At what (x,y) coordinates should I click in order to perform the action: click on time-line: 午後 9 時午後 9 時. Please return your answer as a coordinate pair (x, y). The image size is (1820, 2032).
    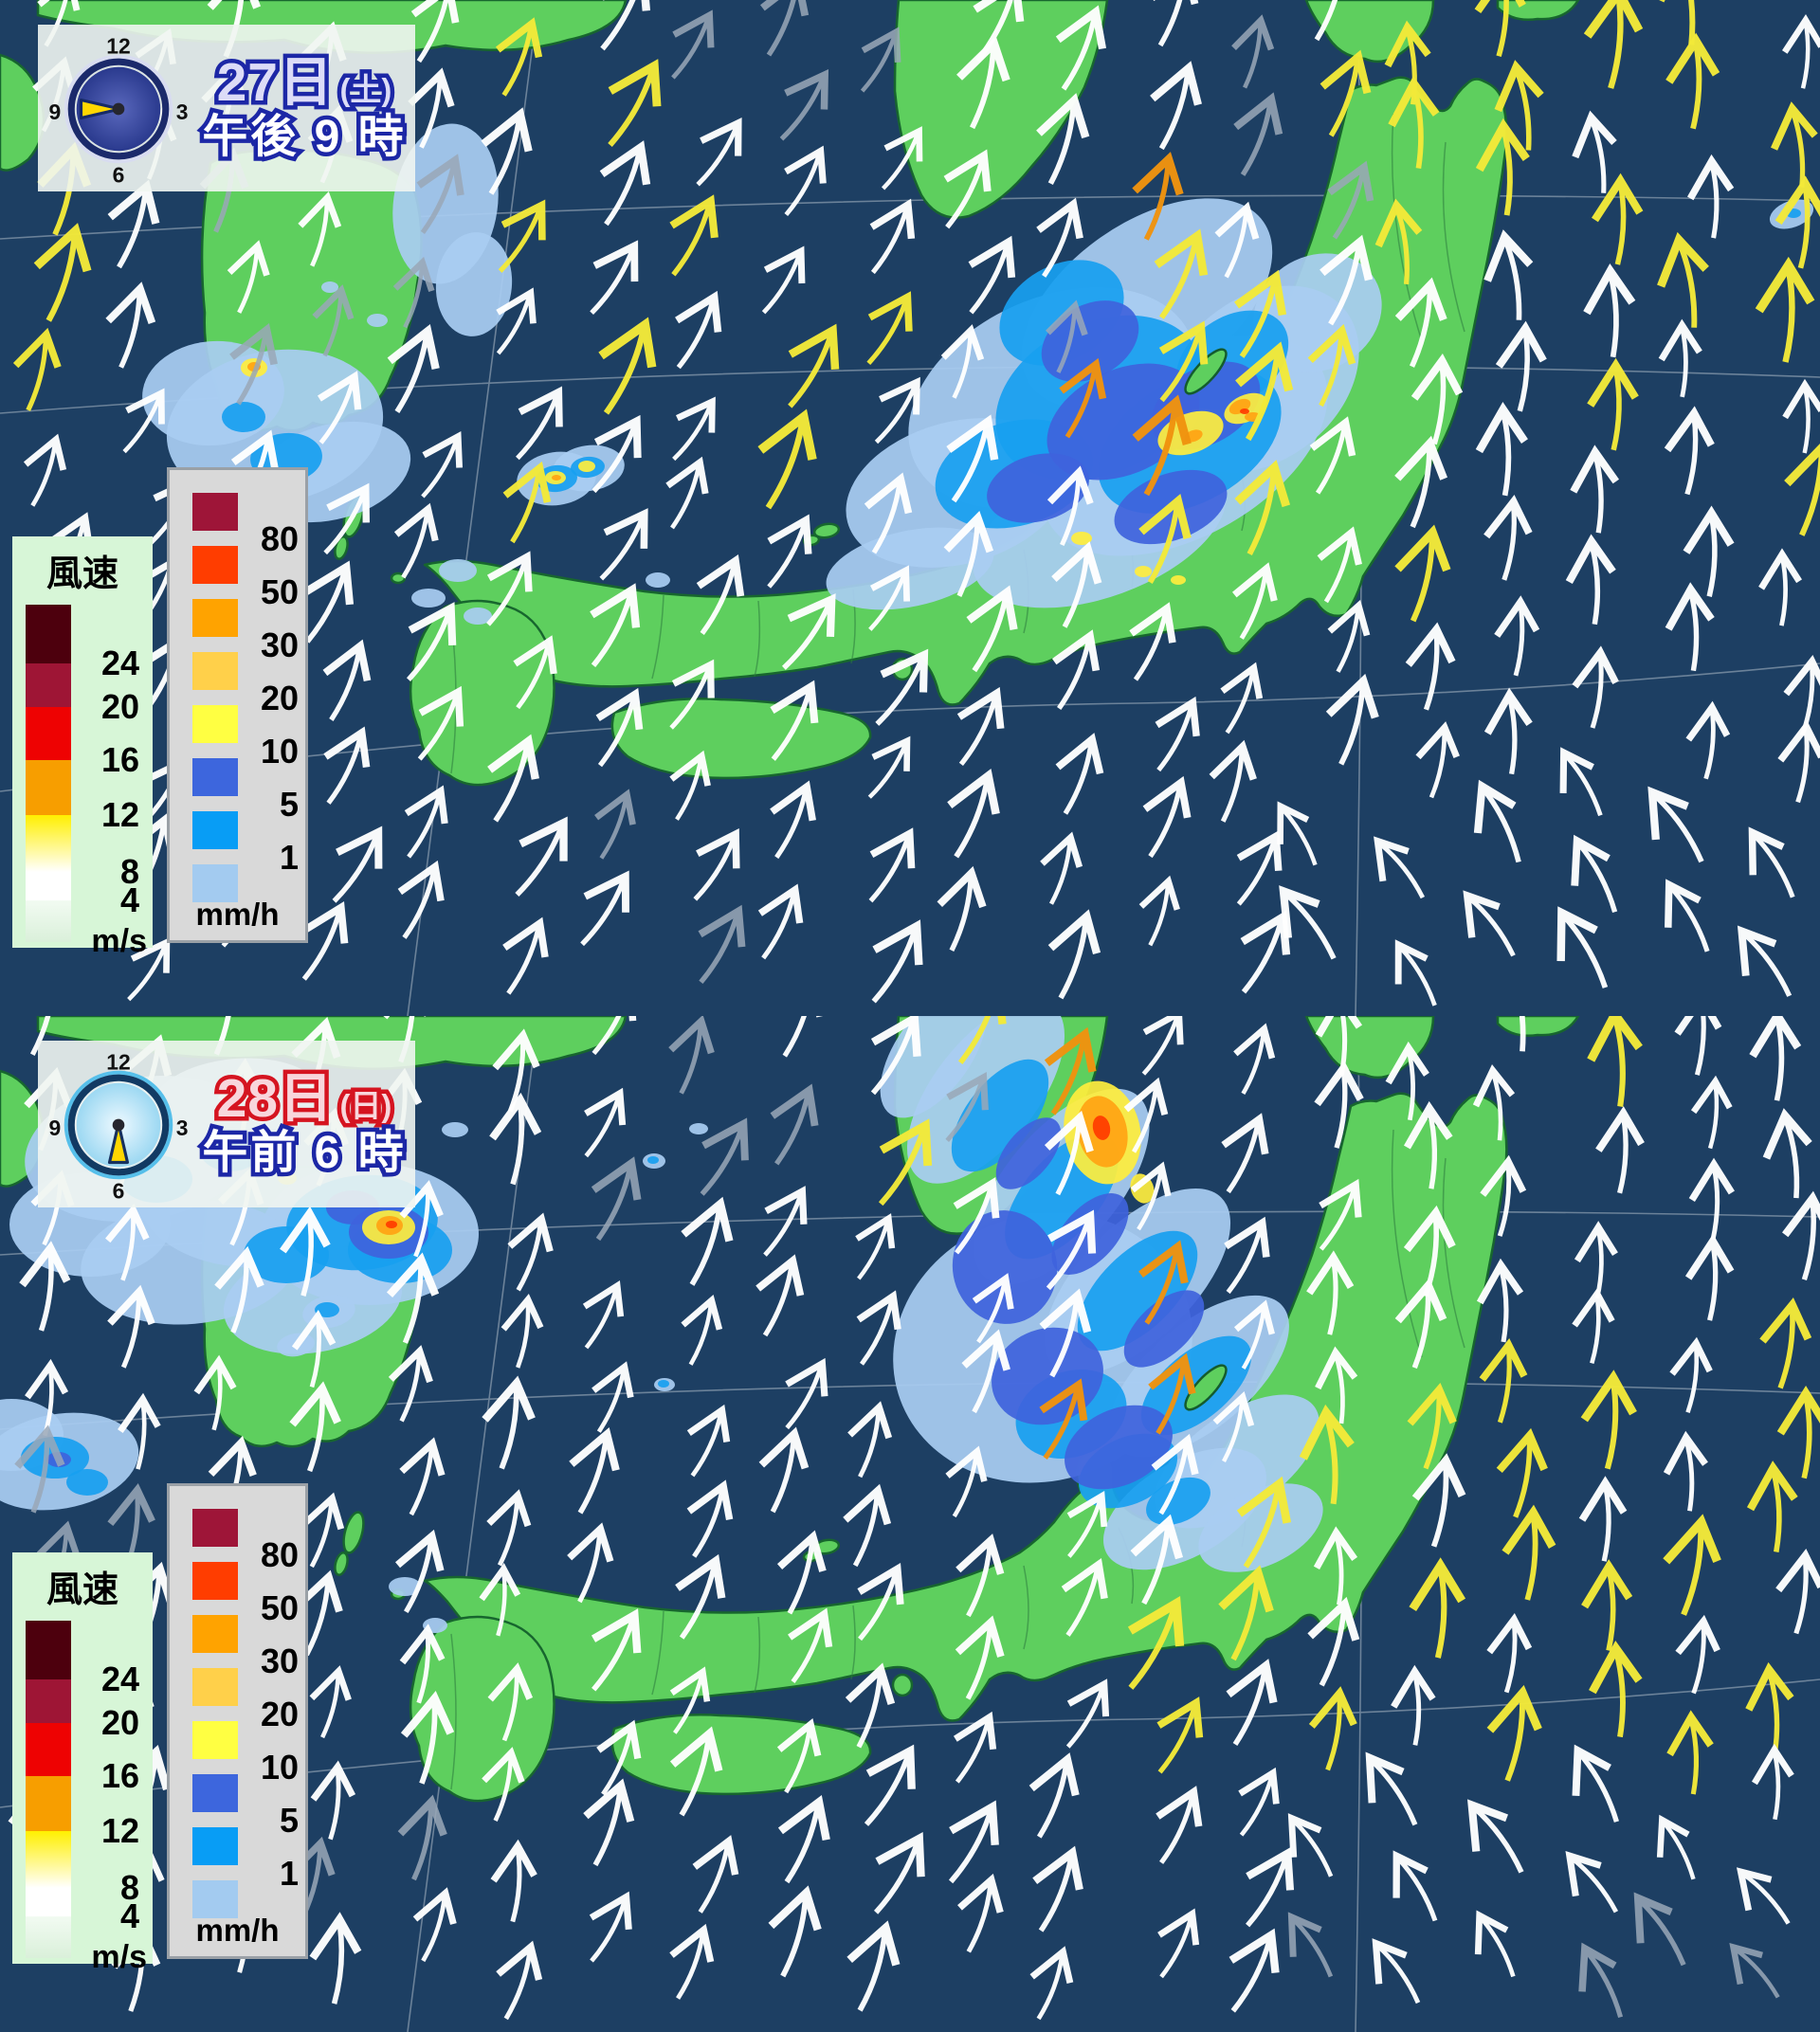
    Looking at the image, I should click on (303, 136).